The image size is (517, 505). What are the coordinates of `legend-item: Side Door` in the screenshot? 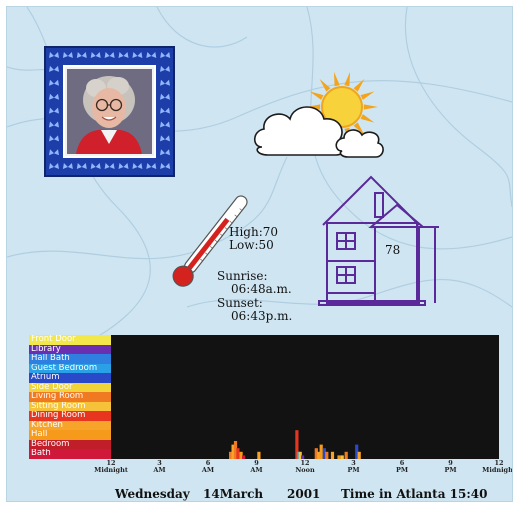 It's located at (70, 387).